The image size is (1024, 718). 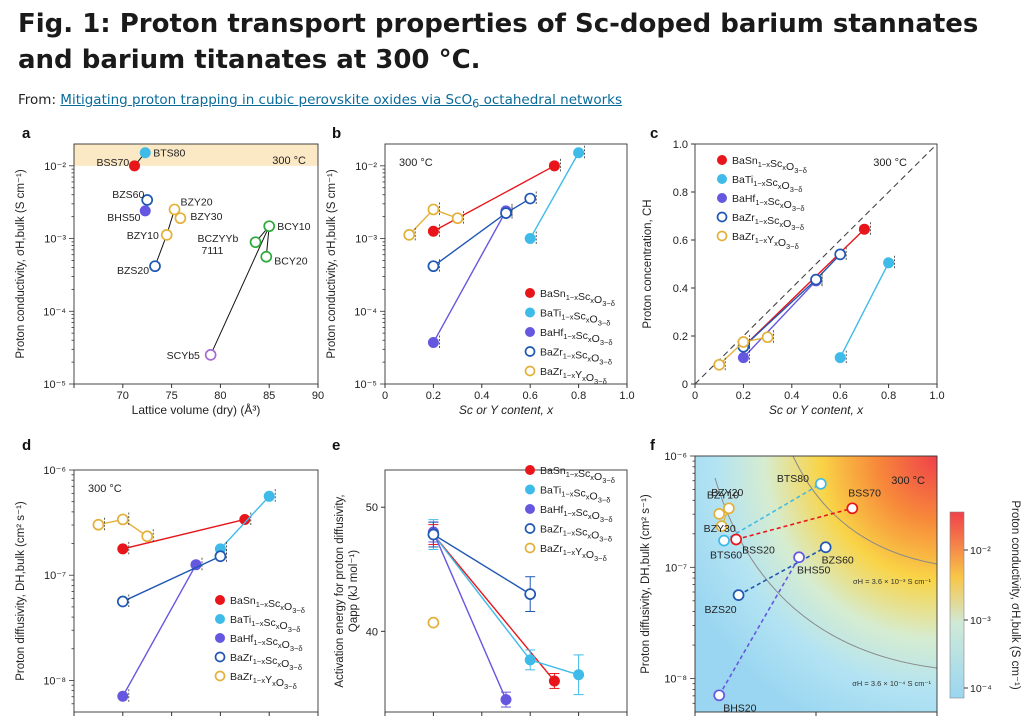 What do you see at coordinates (743, 237) in the screenshot?
I see `legend-text-part: BaZr` at bounding box center [743, 237].